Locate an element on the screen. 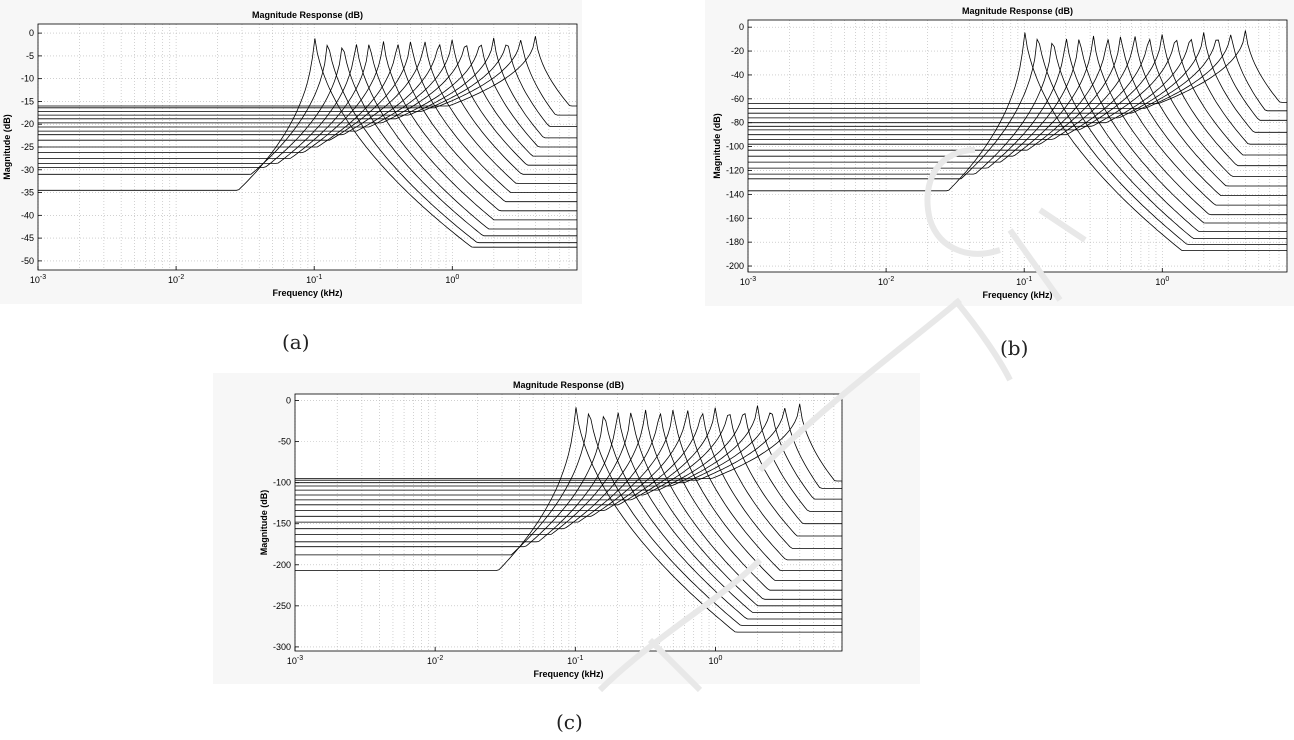  y-tick-label: -80 is located at coordinates (737, 123).